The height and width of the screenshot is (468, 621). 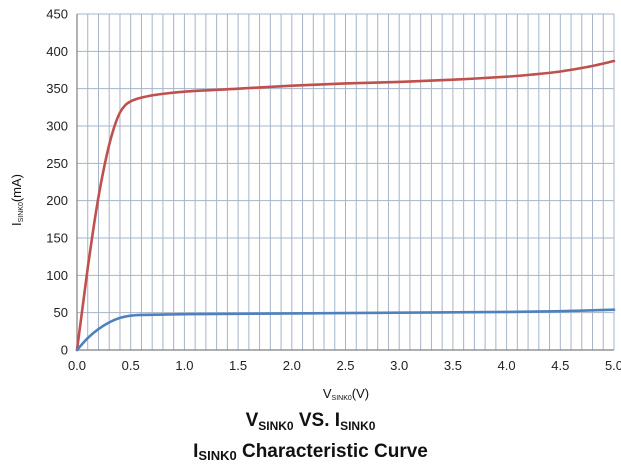 What do you see at coordinates (57, 163) in the screenshot?
I see `y-tick-label: 250` at bounding box center [57, 163].